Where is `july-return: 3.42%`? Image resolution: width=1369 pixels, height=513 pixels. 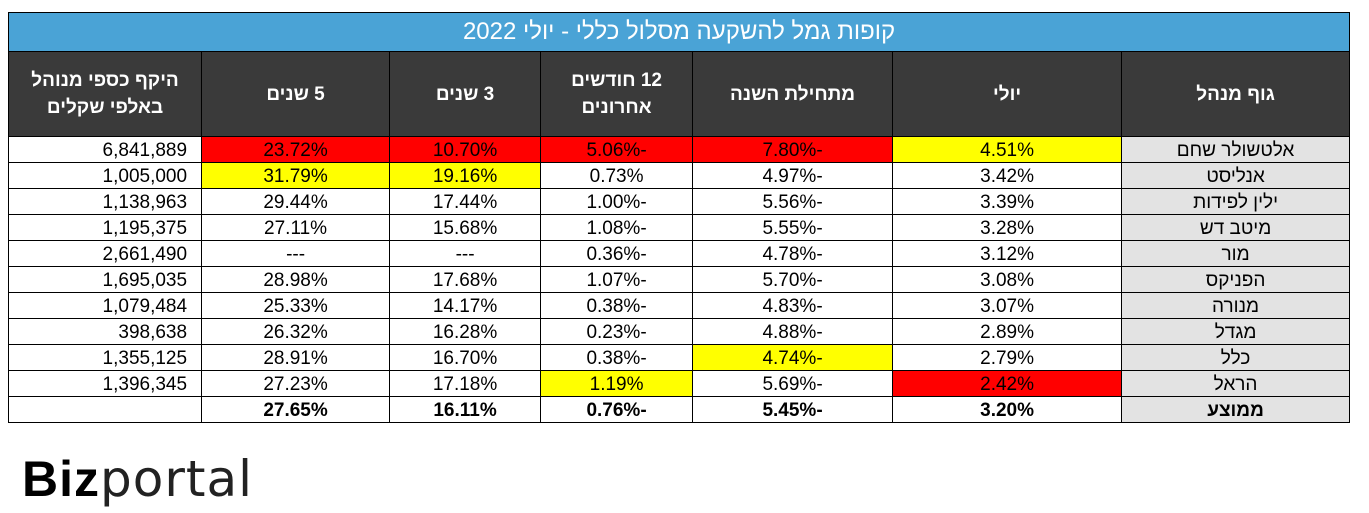 july-return: 3.42% is located at coordinates (1007, 175).